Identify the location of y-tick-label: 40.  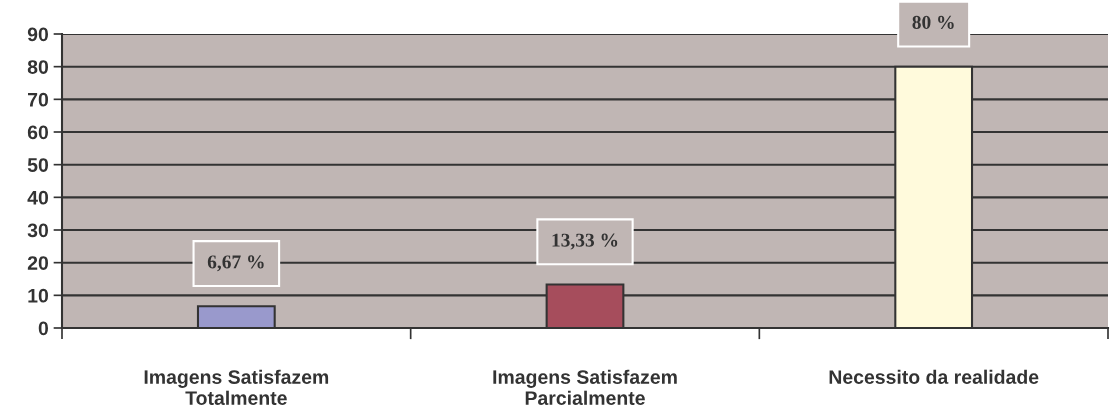
(38, 197).